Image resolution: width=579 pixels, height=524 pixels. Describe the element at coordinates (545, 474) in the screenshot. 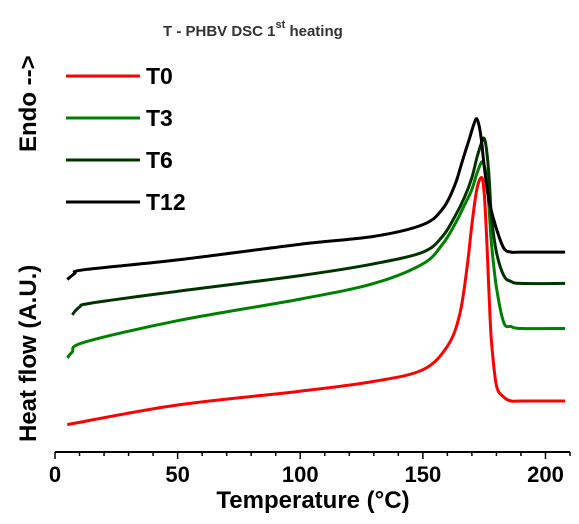

I see `x-tick-label-200: 200` at that location.